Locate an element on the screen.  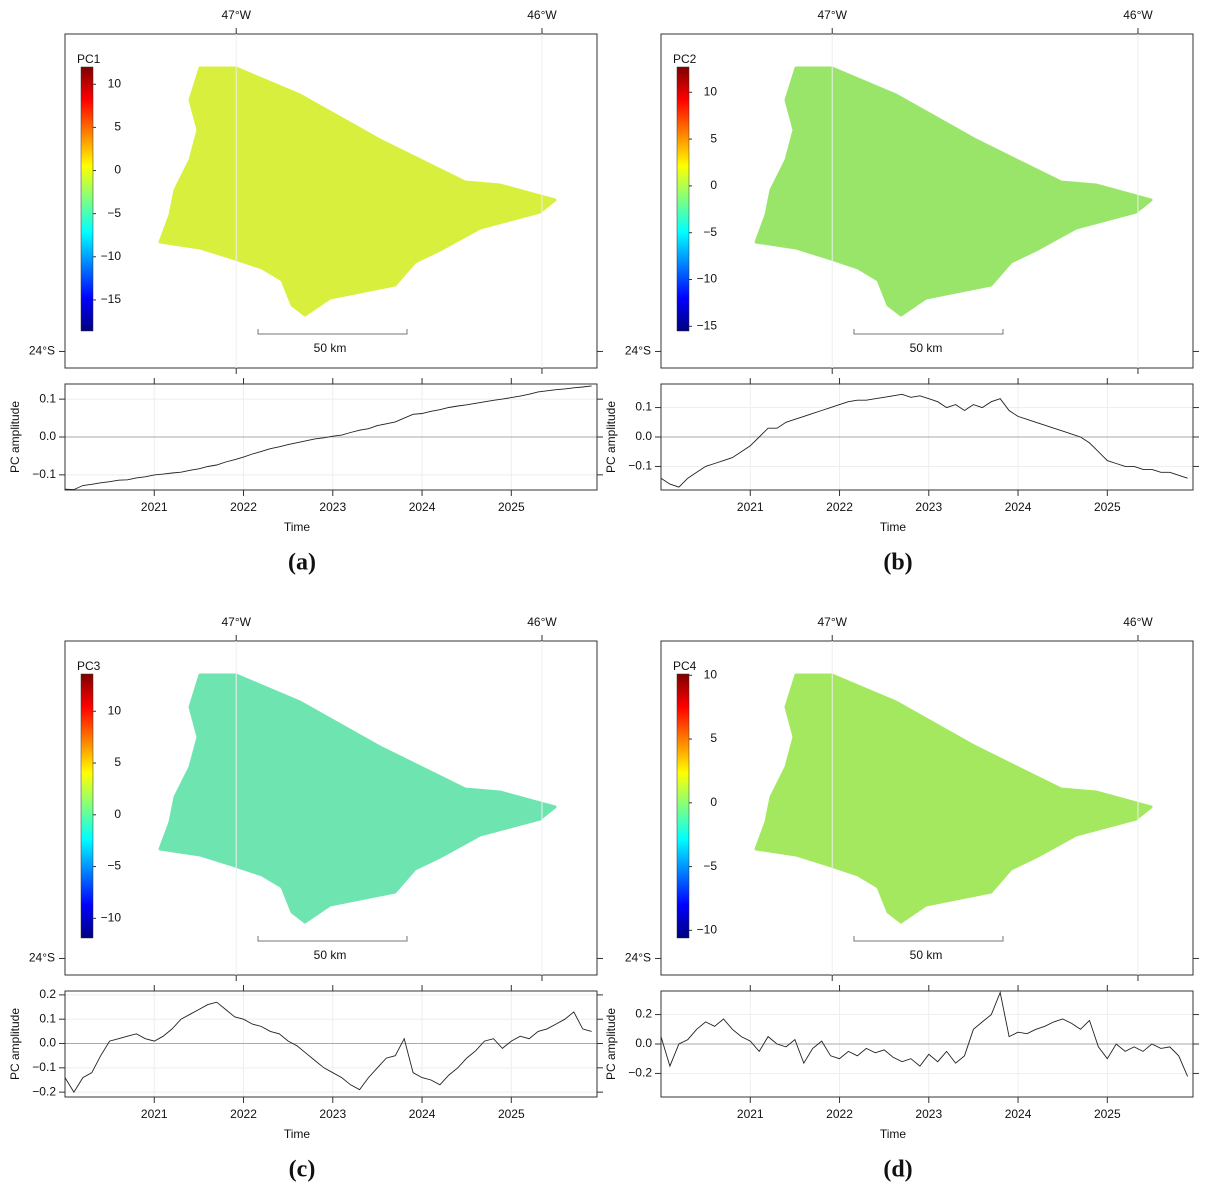
panel-caption: (b) is located at coordinates (897, 563).